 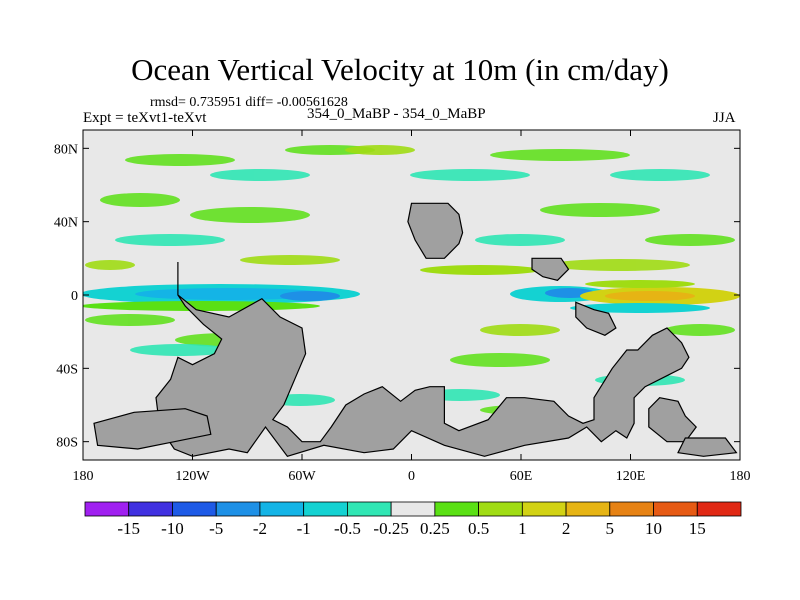 What do you see at coordinates (631, 476) in the screenshot?
I see `x-tick-label: 120E` at bounding box center [631, 476].